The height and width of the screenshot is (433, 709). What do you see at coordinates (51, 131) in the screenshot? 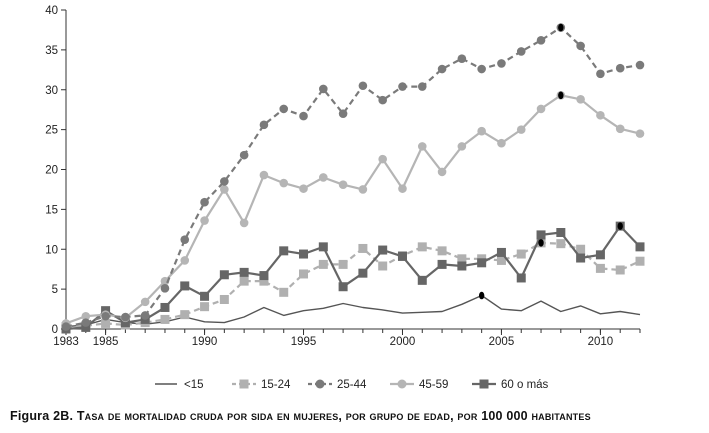
I see `y-tick-label: 25` at bounding box center [51, 131].